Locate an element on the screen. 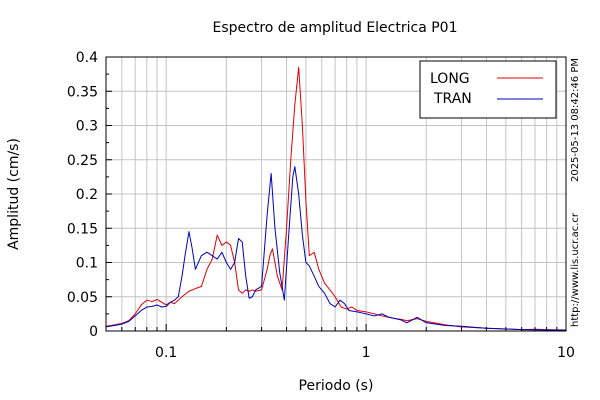 This screenshot has width=600, height=400. chart-title: Espectro de amplitud Electrica P01 is located at coordinates (335, 28).